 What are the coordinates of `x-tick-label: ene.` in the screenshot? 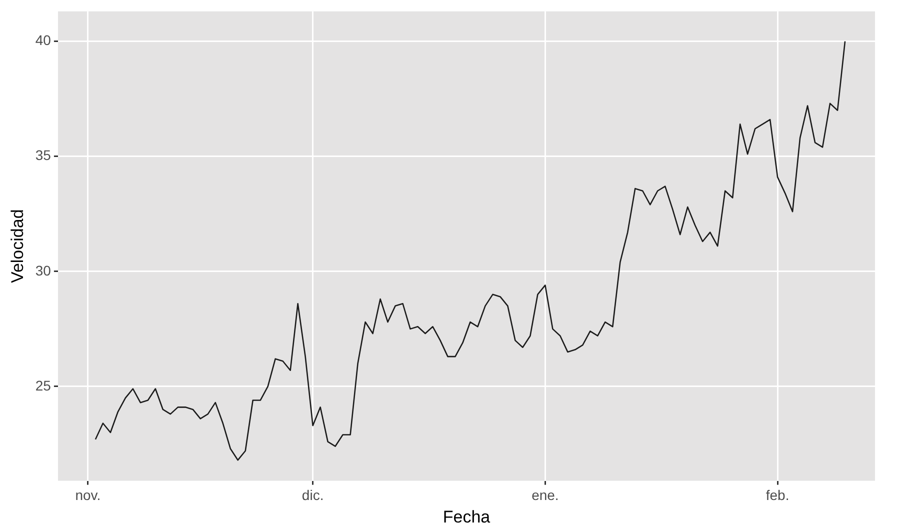 It's located at (545, 495).